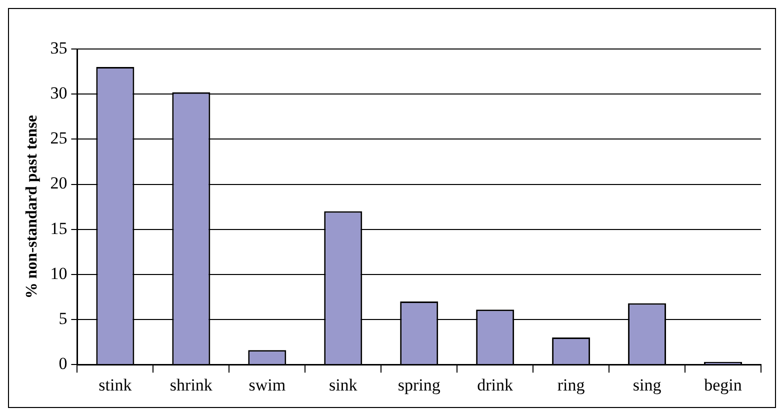  Describe the element at coordinates (59, 183) in the screenshot. I see `y-tick-label: 20` at that location.